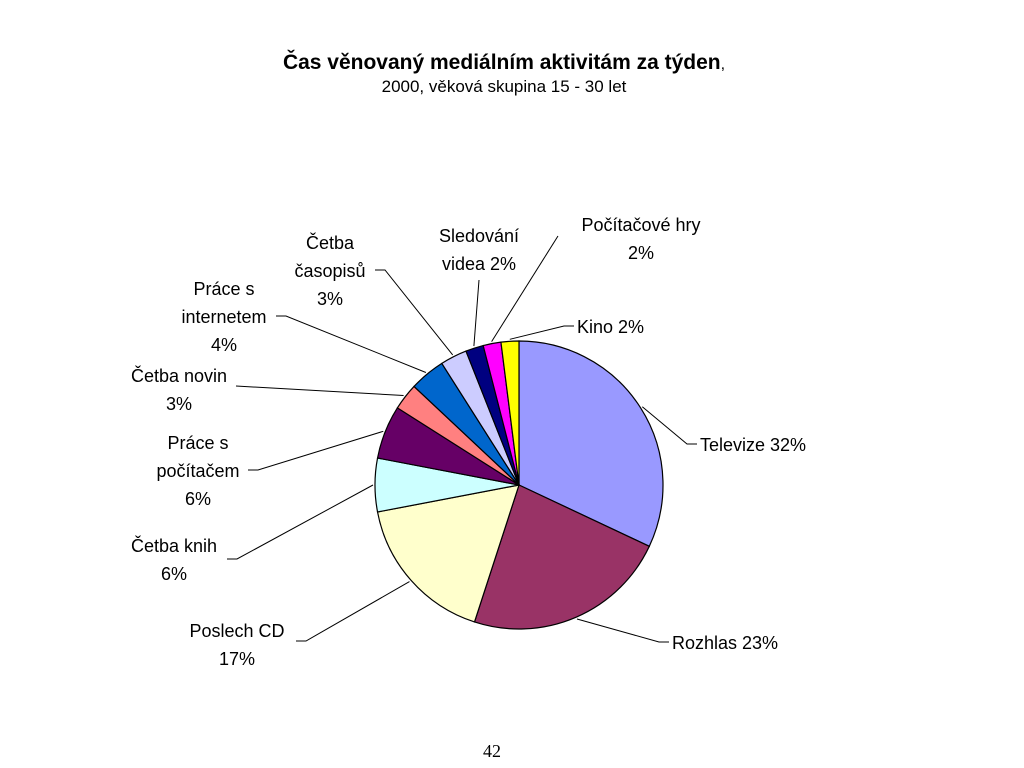  I want to click on slice-label-line: Četba, so click(330, 242).